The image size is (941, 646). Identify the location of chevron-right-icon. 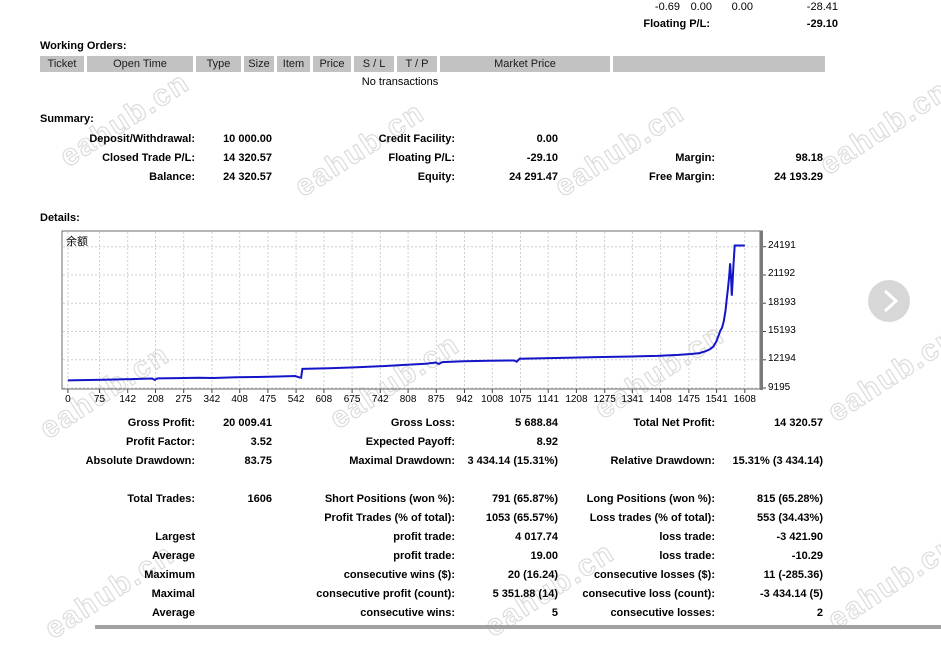
(891, 301).